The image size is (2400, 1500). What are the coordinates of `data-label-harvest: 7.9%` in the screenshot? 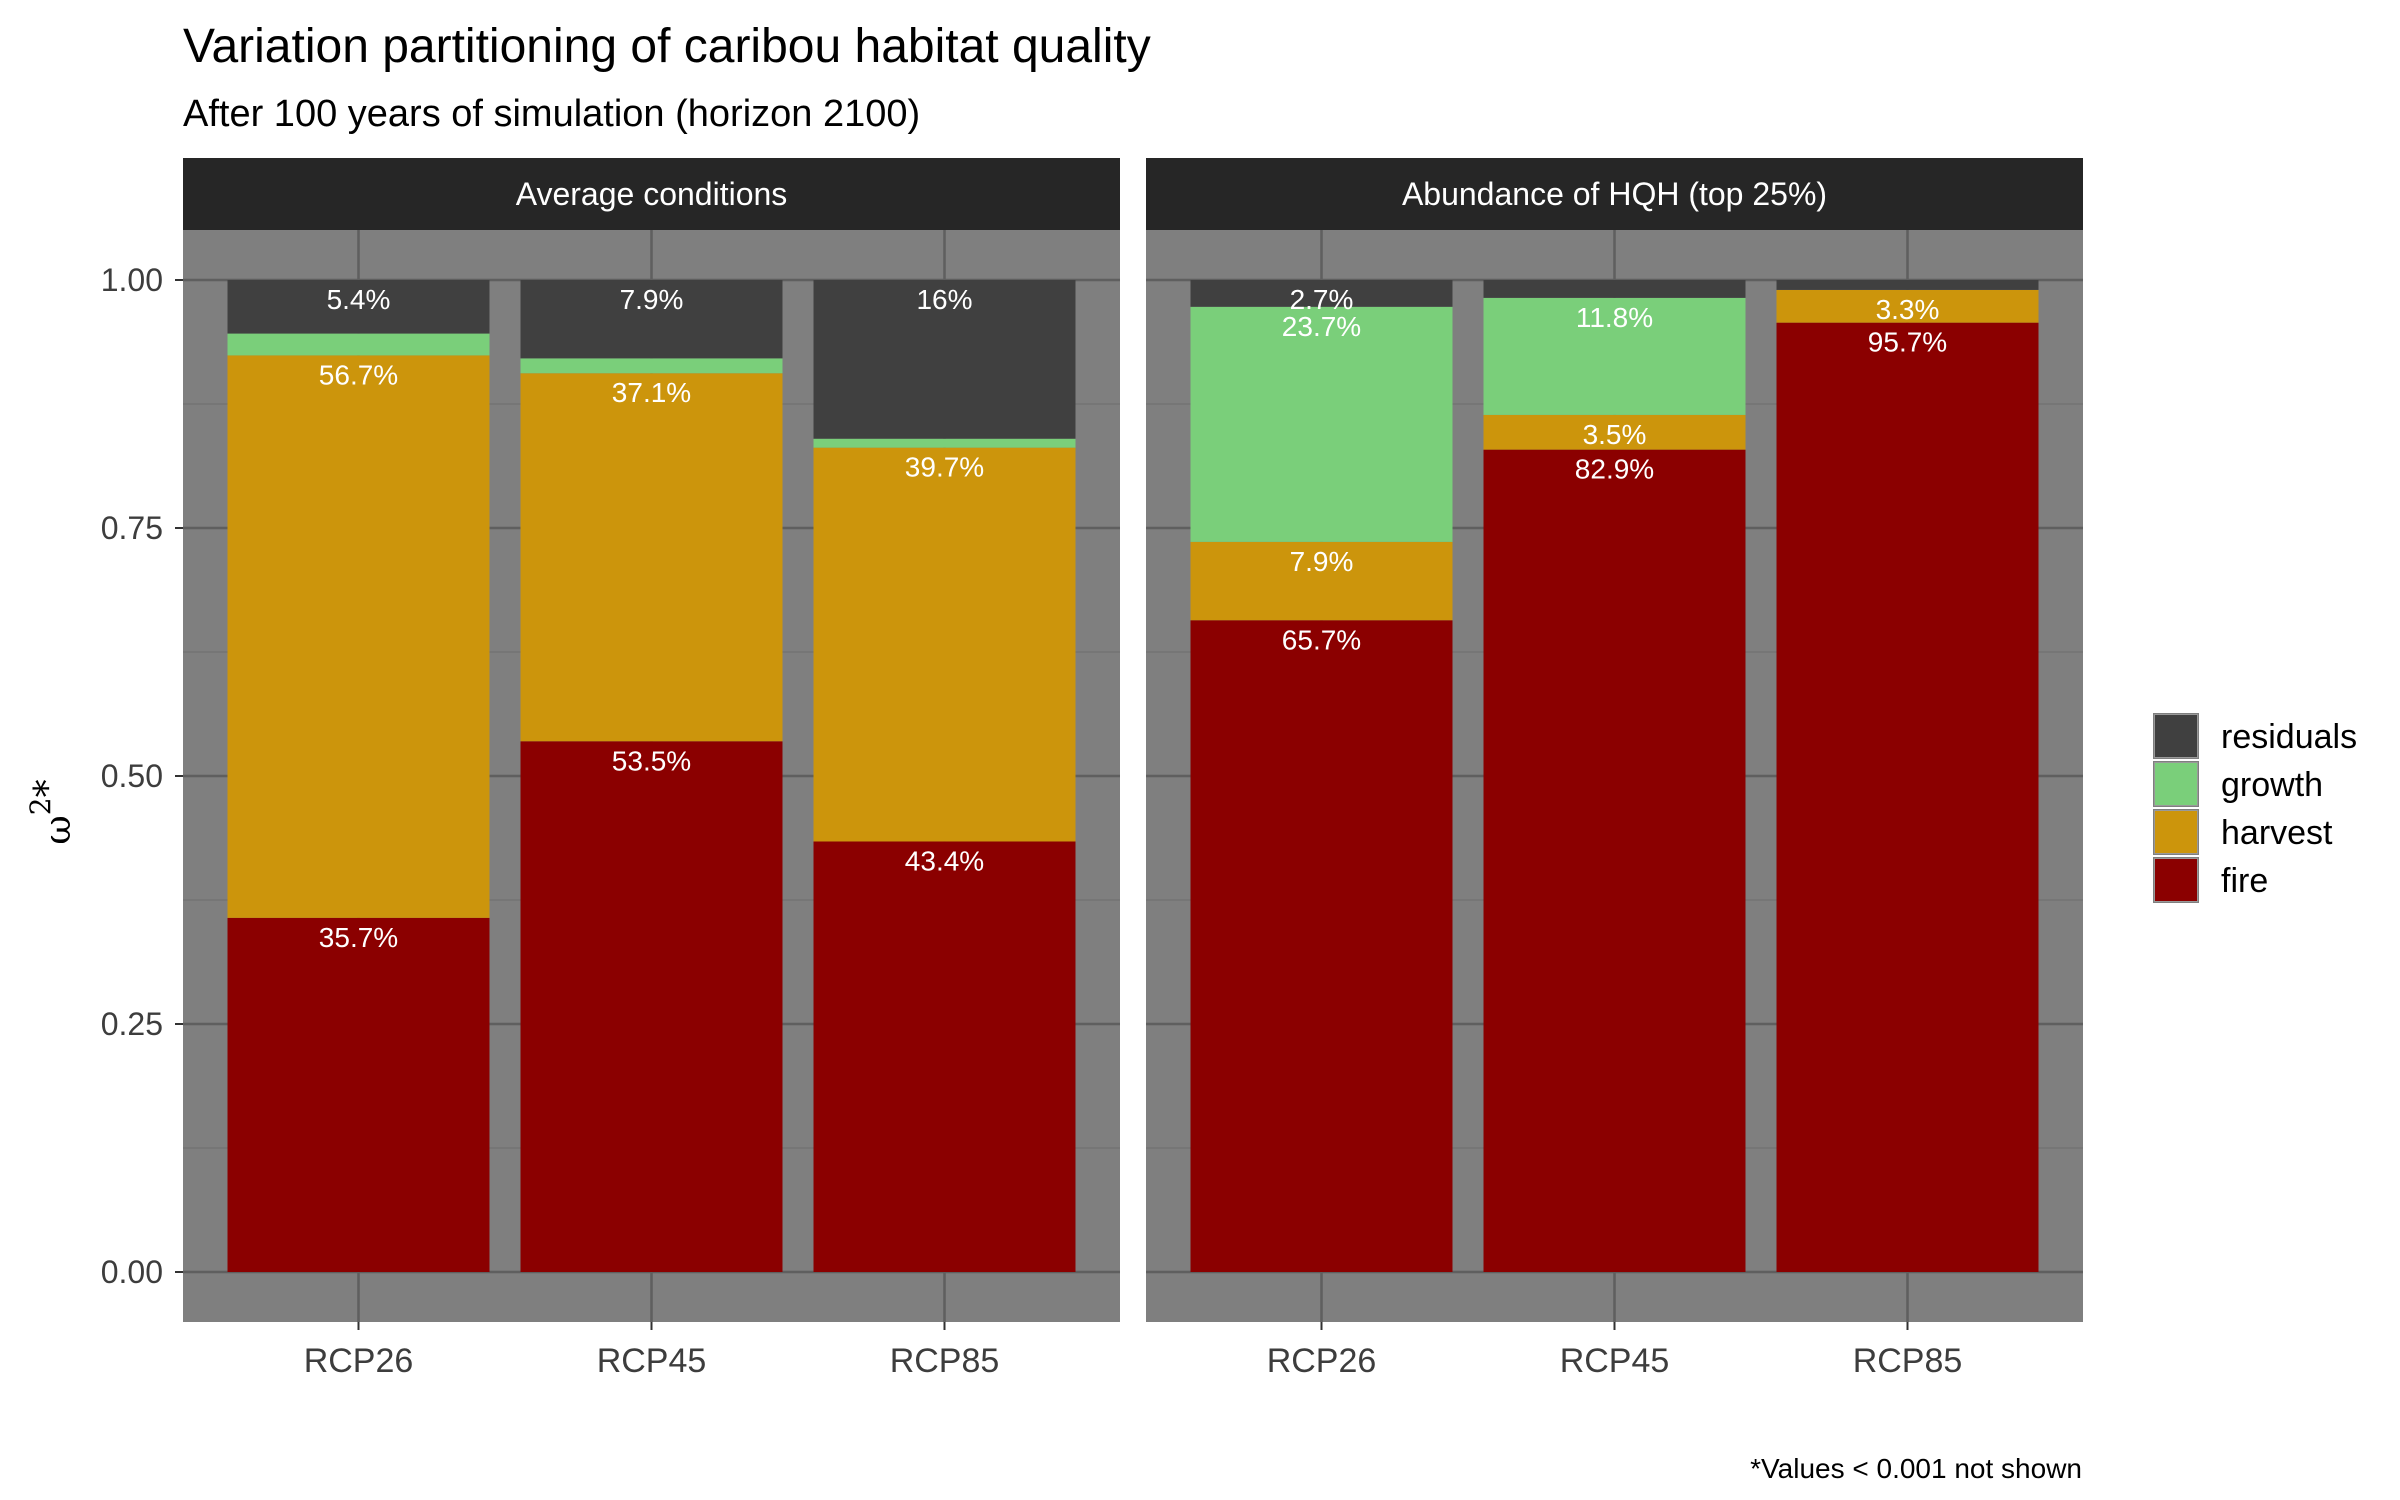 It's located at (1322, 561).